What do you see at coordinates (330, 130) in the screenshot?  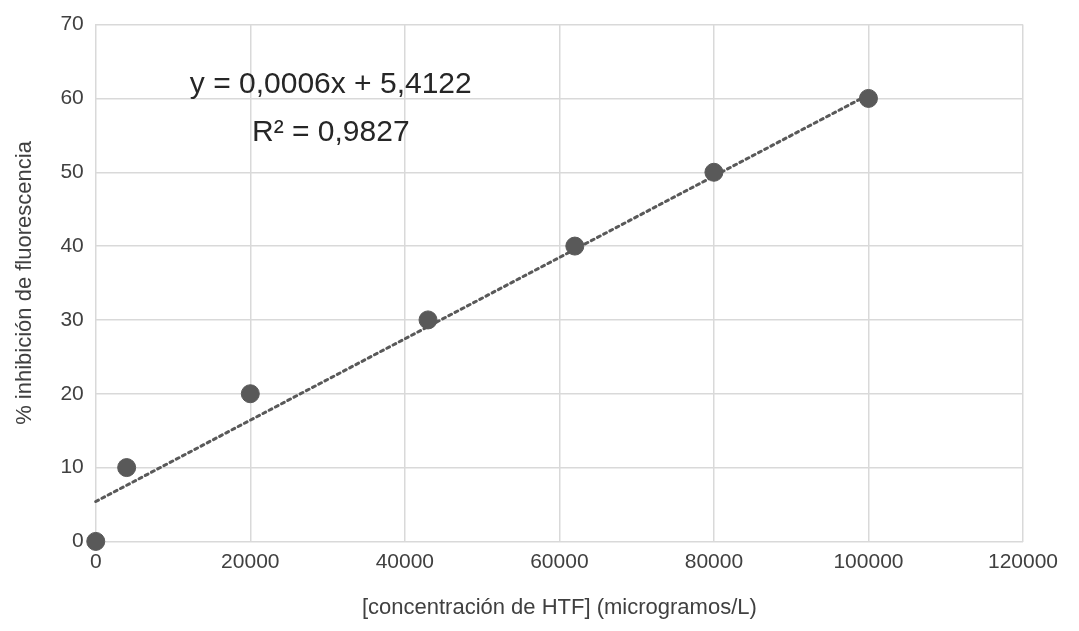 I see `annotation: R² = 0,9827` at bounding box center [330, 130].